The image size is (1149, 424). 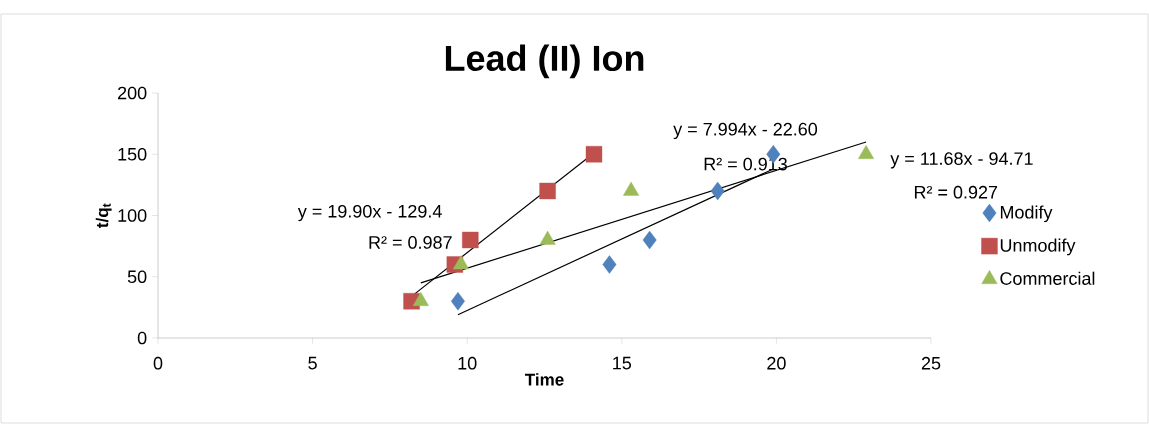 I want to click on legend-label: Commercial, so click(x=1047, y=278).